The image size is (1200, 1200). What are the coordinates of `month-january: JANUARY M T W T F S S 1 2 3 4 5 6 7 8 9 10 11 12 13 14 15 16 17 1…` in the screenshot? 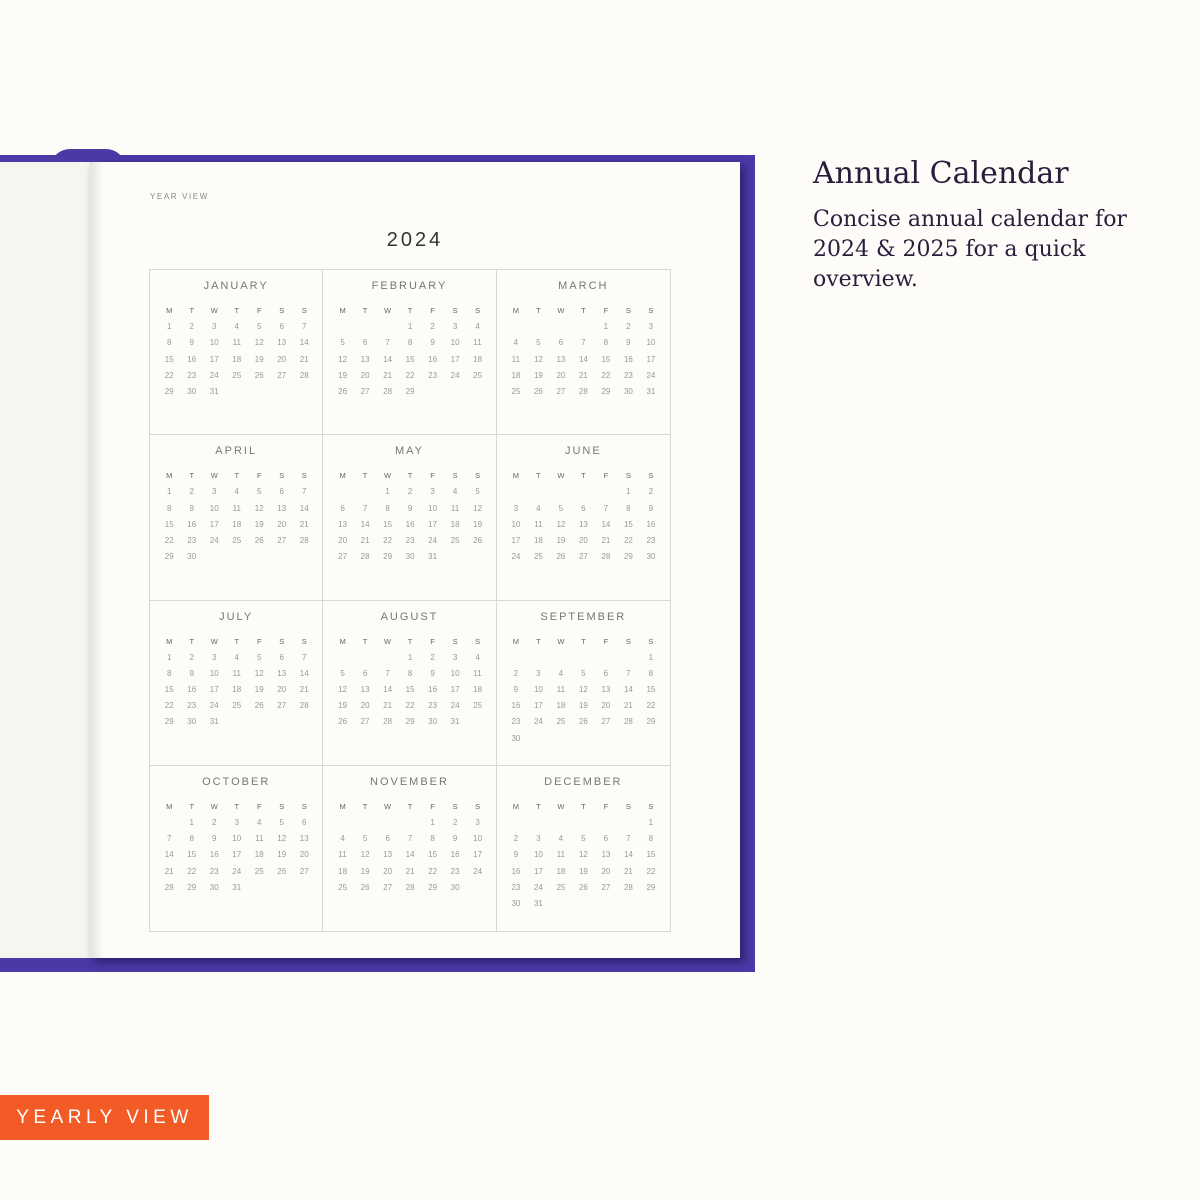 It's located at (237, 353).